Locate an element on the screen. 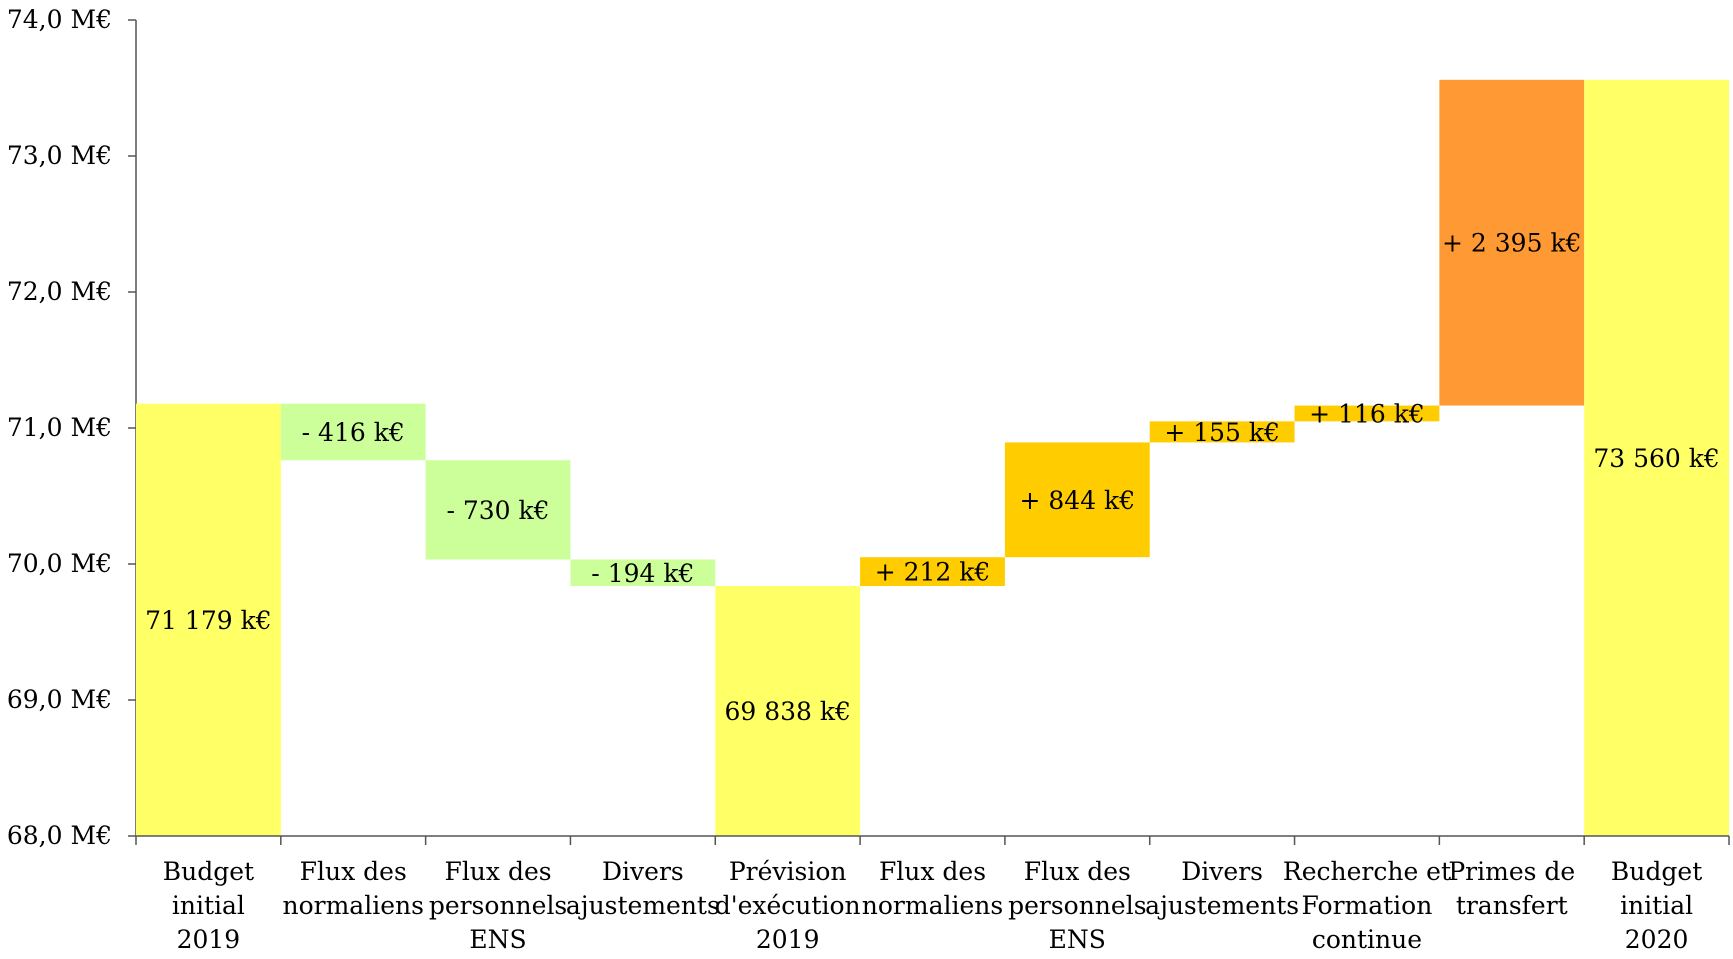 The width and height of the screenshot is (1733, 959). bar-value-label: + 212 k€ is located at coordinates (933, 572).